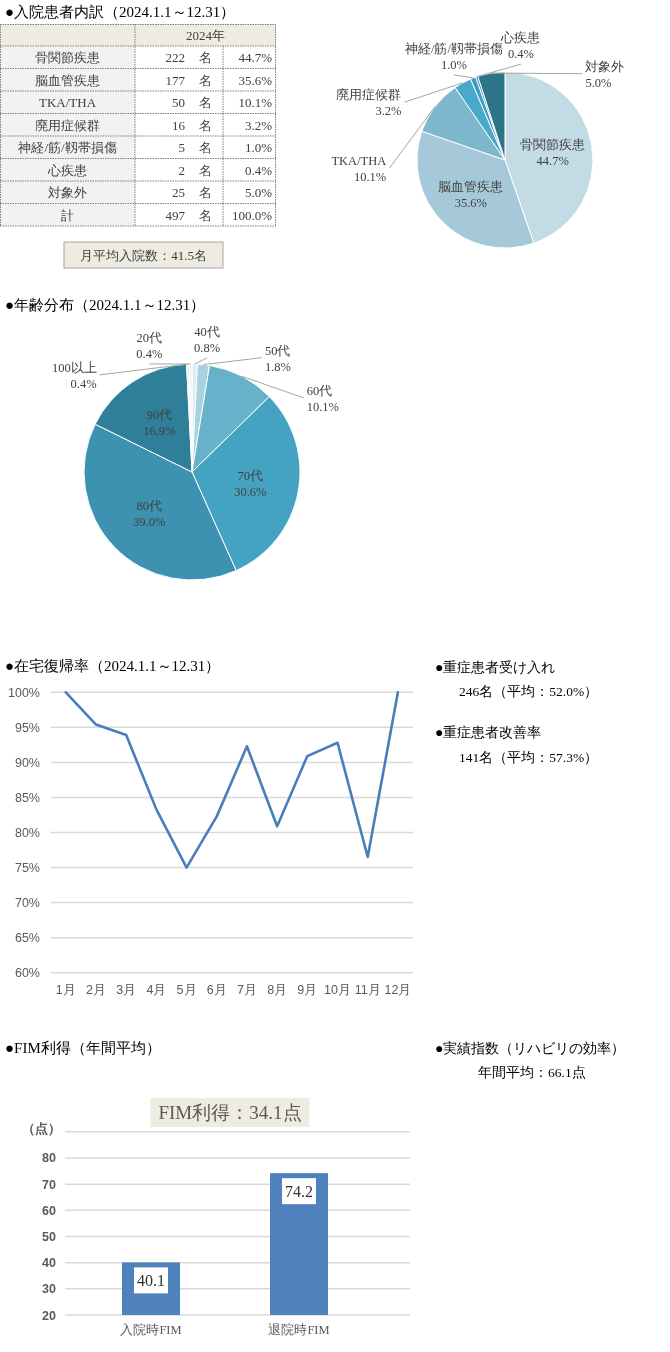 The height and width of the screenshot is (1352, 670). Describe the element at coordinates (471, 187) in the screenshot. I see `slice-label: 脳血管疾患` at that location.